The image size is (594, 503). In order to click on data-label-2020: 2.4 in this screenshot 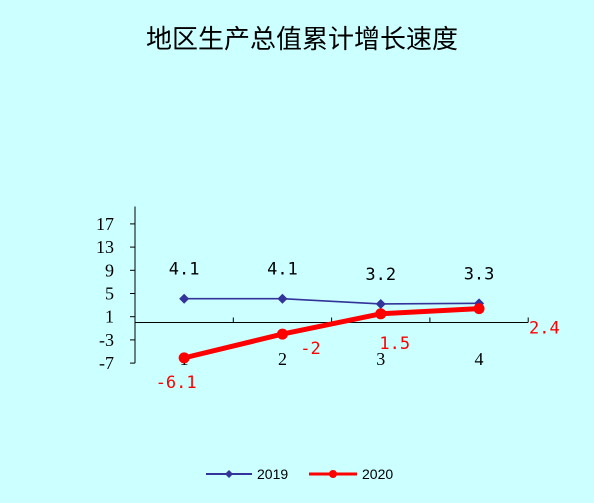, I will do `click(544, 329)`.